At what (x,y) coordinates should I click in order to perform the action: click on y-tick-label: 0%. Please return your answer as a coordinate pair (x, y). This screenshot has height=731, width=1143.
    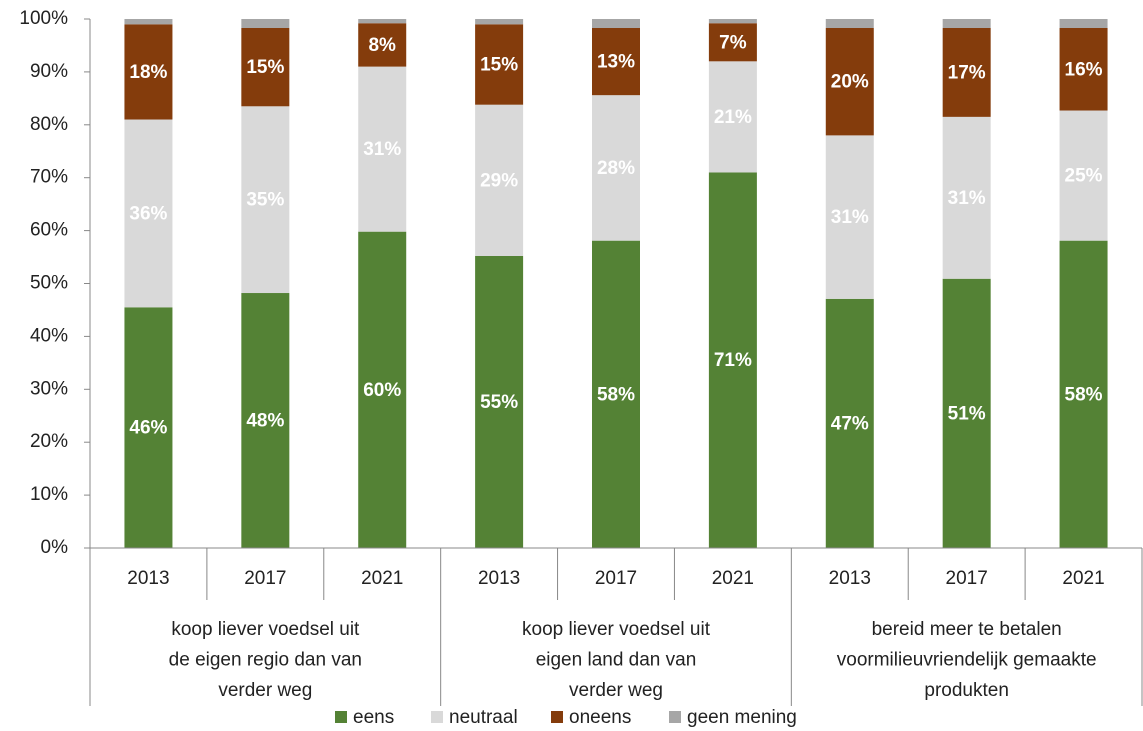
    Looking at the image, I should click on (55, 547).